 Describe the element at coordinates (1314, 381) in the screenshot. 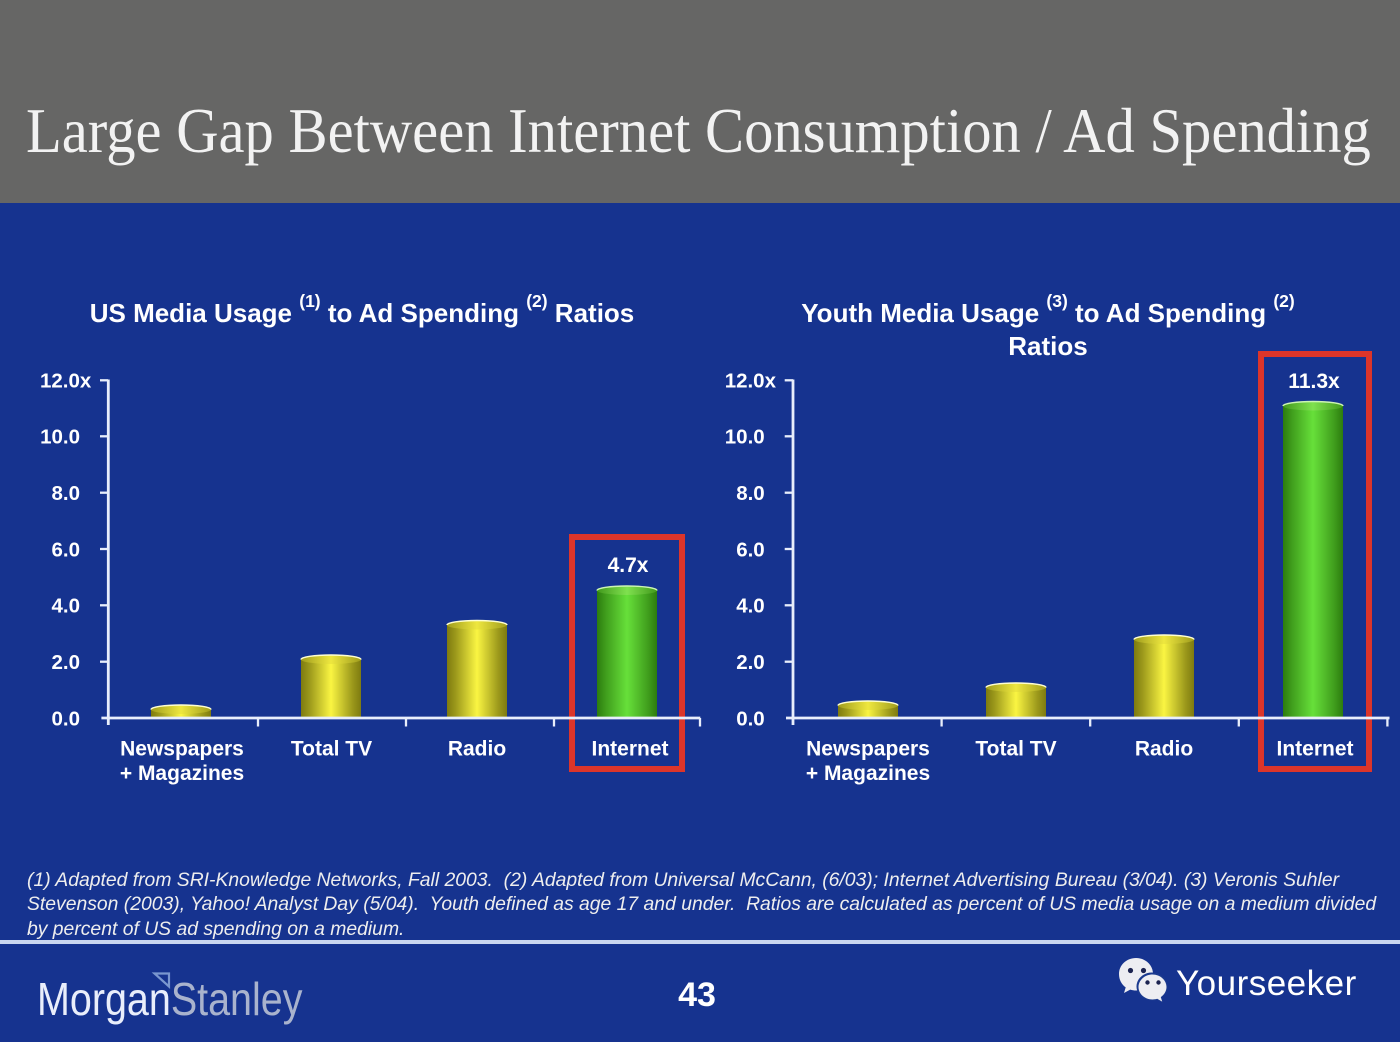

I see `svg-text: 11.3x` at that location.